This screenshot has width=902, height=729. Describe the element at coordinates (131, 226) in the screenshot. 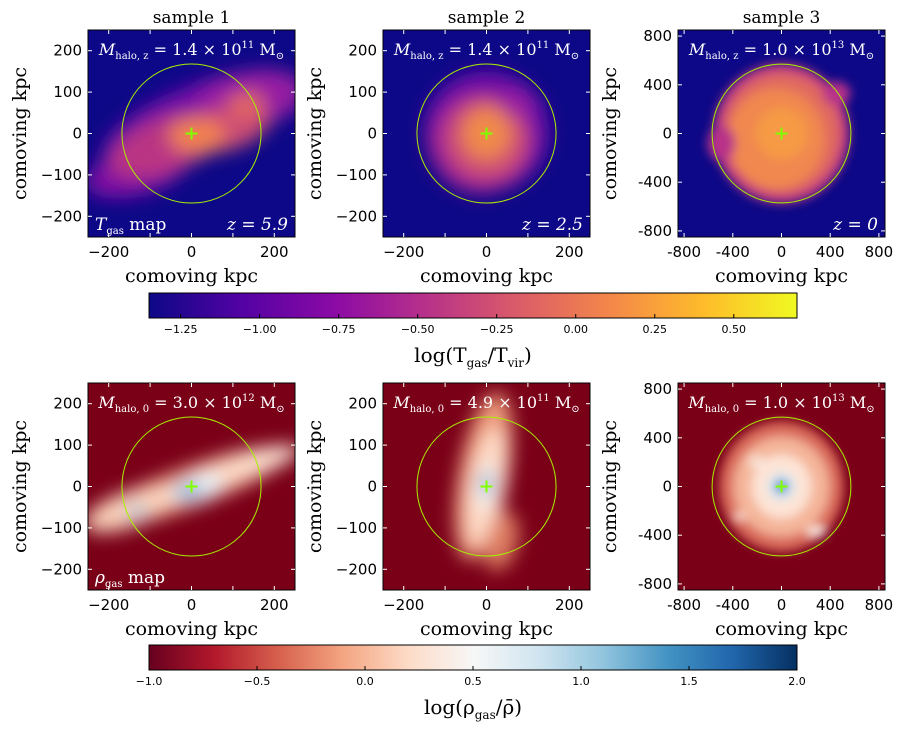

I see `map-type-label: Tgas map` at that location.